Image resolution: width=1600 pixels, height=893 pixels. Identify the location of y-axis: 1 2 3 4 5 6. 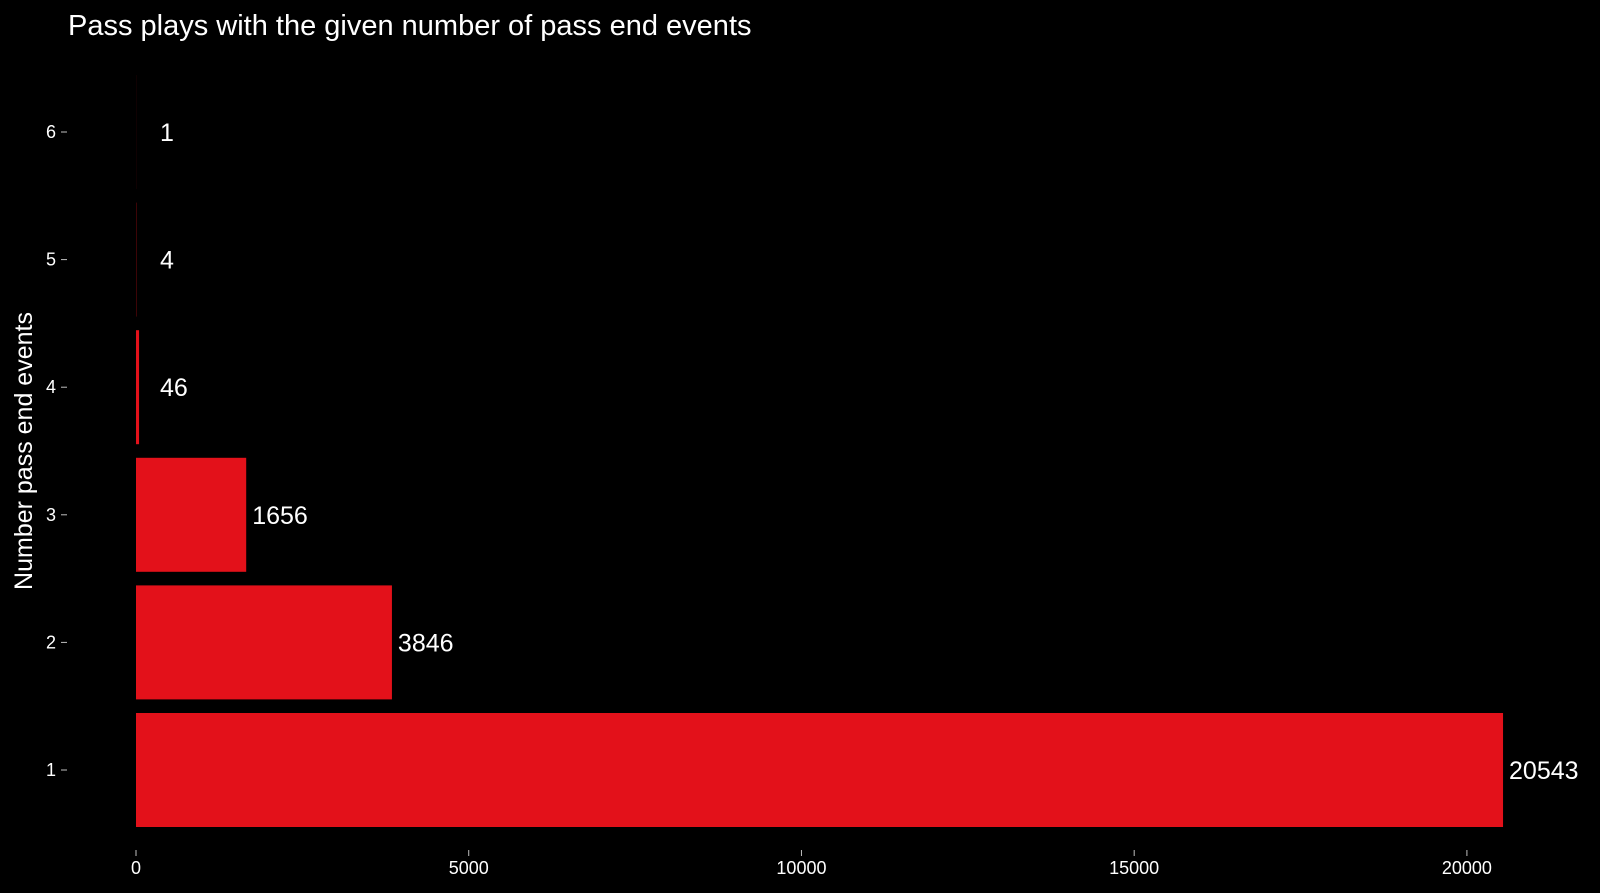
(56, 451).